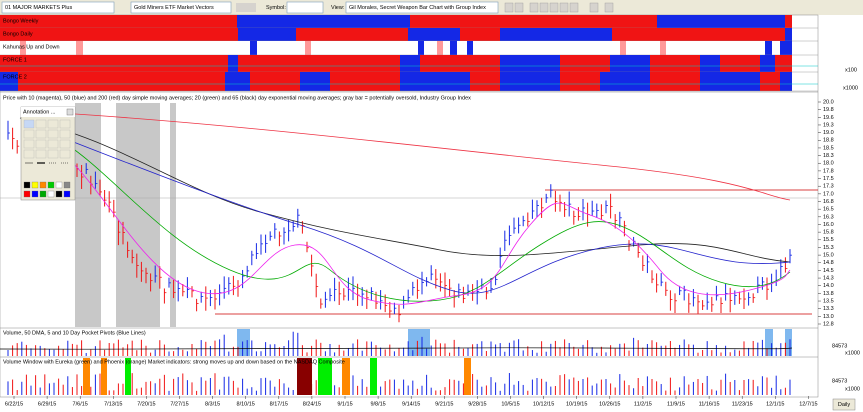 The width and height of the screenshot is (863, 412). What do you see at coordinates (246, 7) in the screenshot?
I see `nav-buttons` at bounding box center [246, 7].